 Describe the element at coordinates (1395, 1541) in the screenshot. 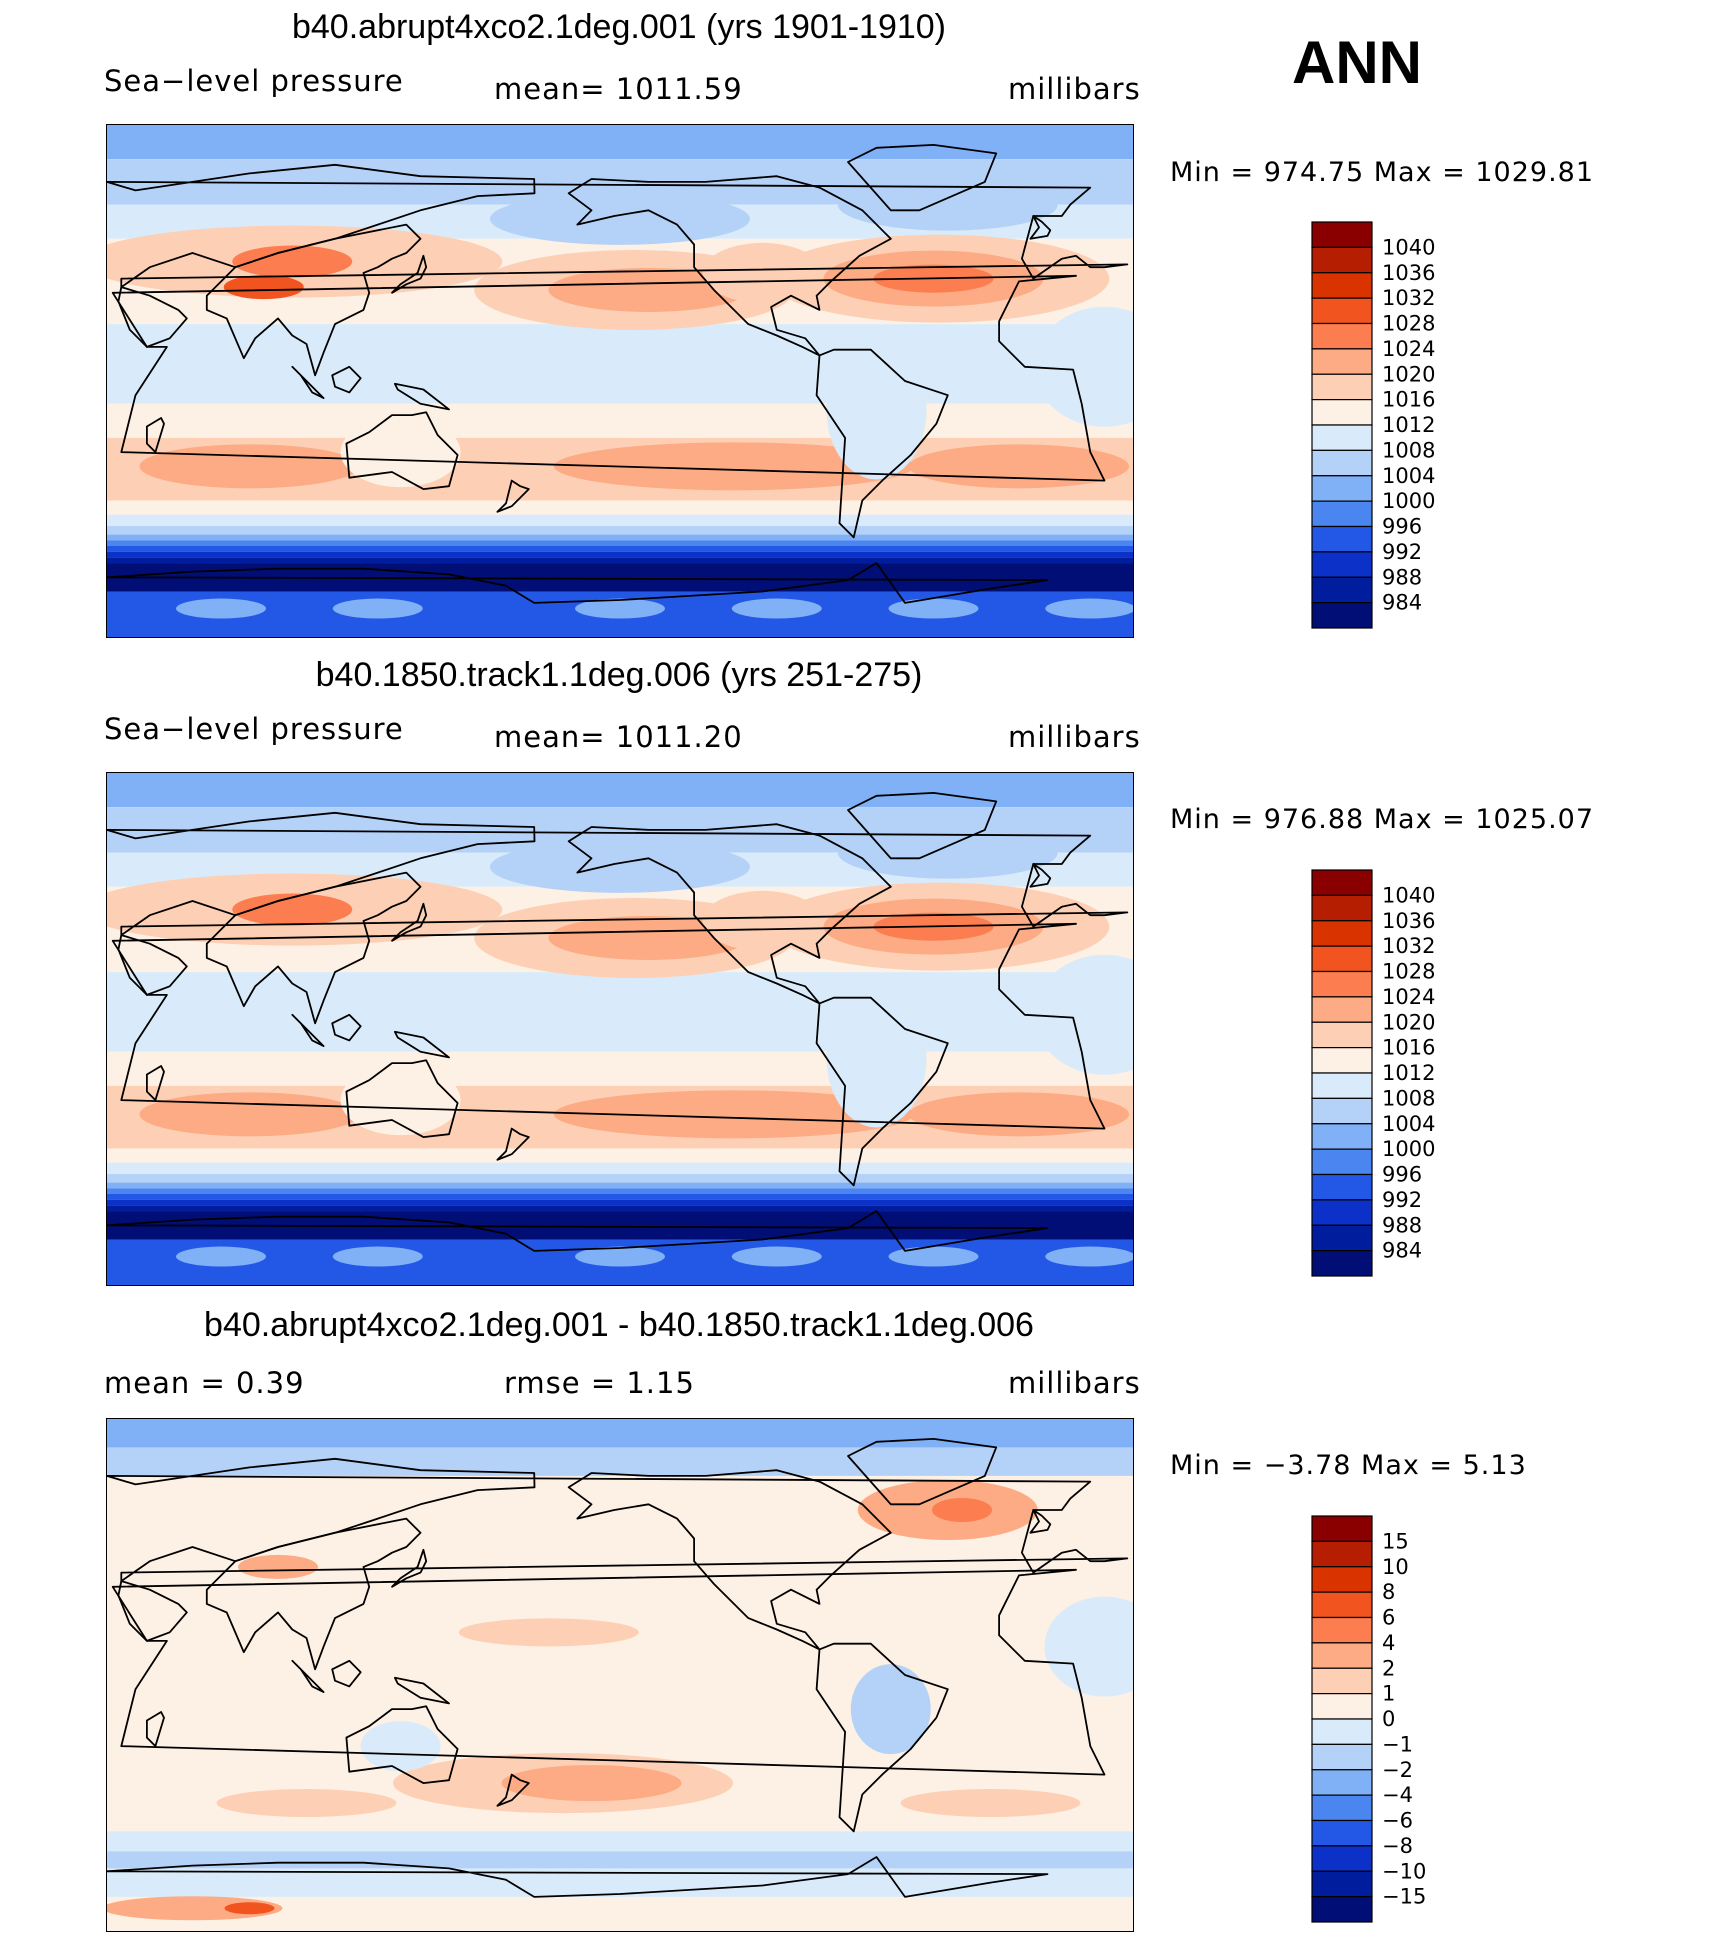

I see `colorbar-3-level-0: 15` at that location.